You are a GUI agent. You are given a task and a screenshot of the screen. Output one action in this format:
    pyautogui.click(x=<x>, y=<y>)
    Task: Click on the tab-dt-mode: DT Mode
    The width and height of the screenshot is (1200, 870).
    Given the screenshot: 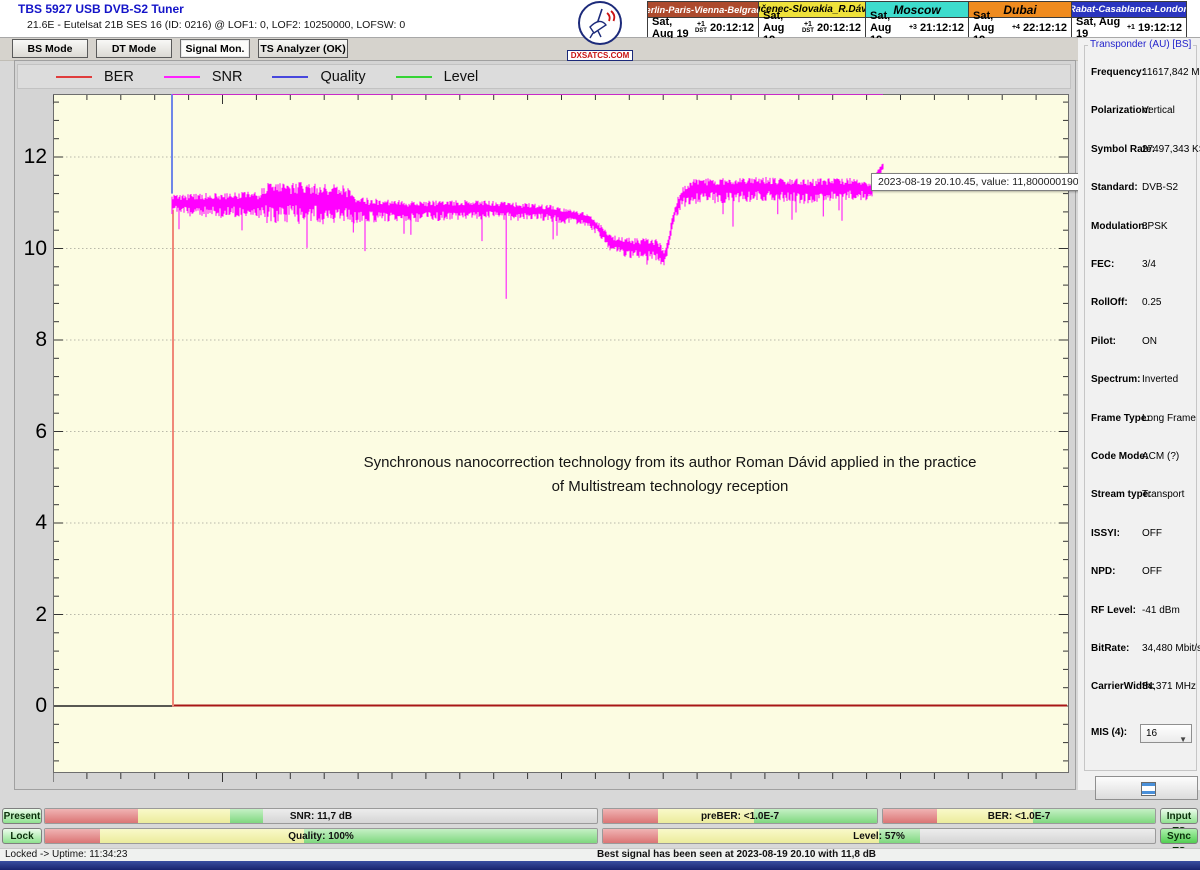 What is the action you would take?
    pyautogui.click(x=134, y=48)
    